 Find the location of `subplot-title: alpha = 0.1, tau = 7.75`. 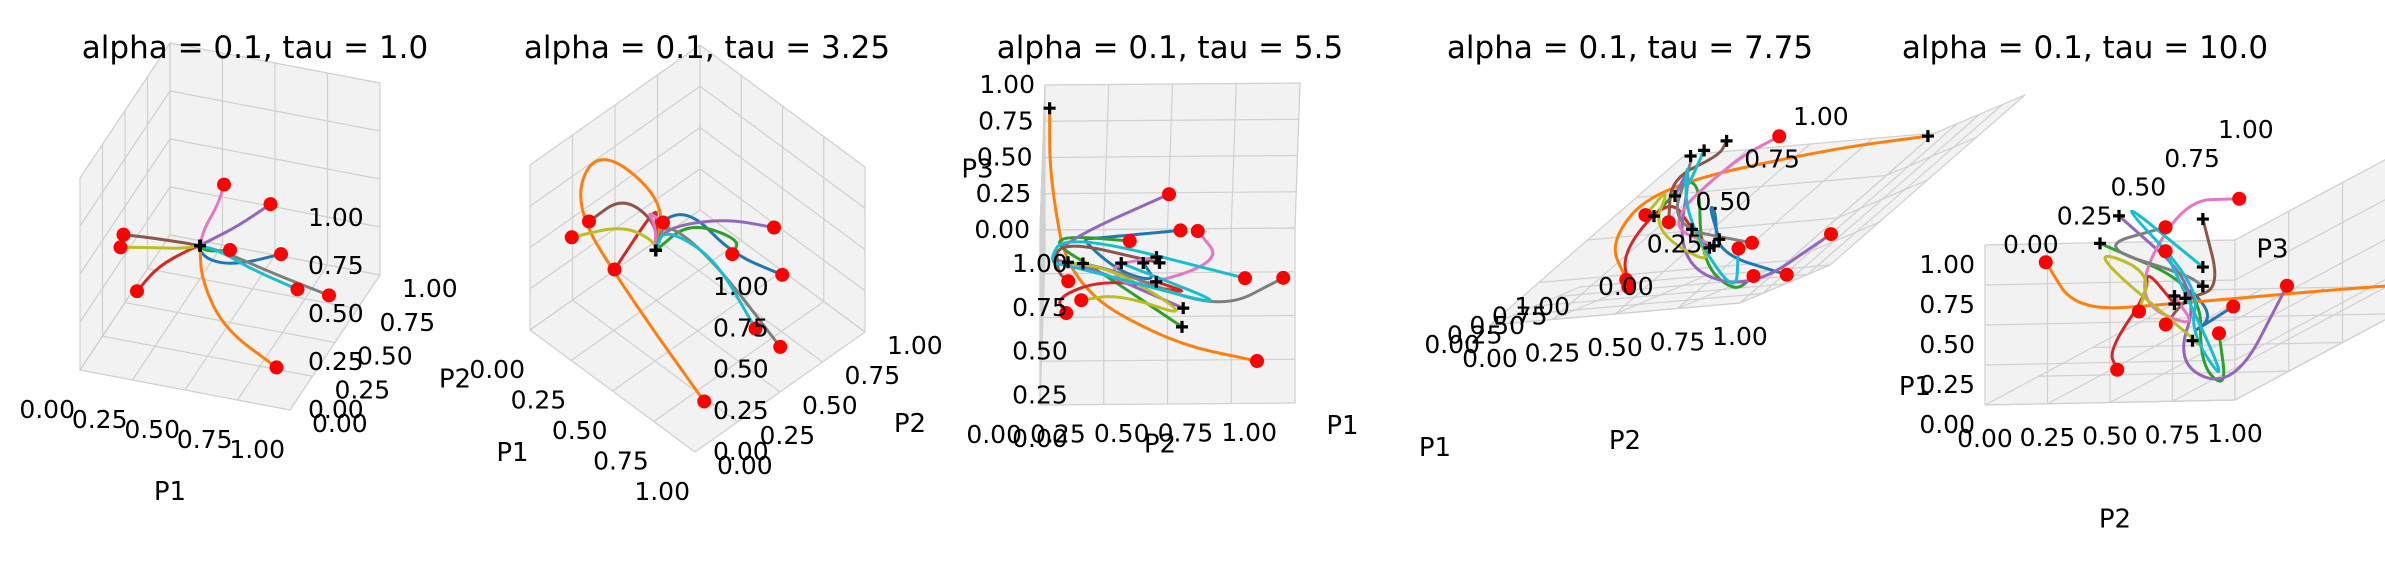

subplot-title: alpha = 0.1, tau = 7.75 is located at coordinates (1630, 48).